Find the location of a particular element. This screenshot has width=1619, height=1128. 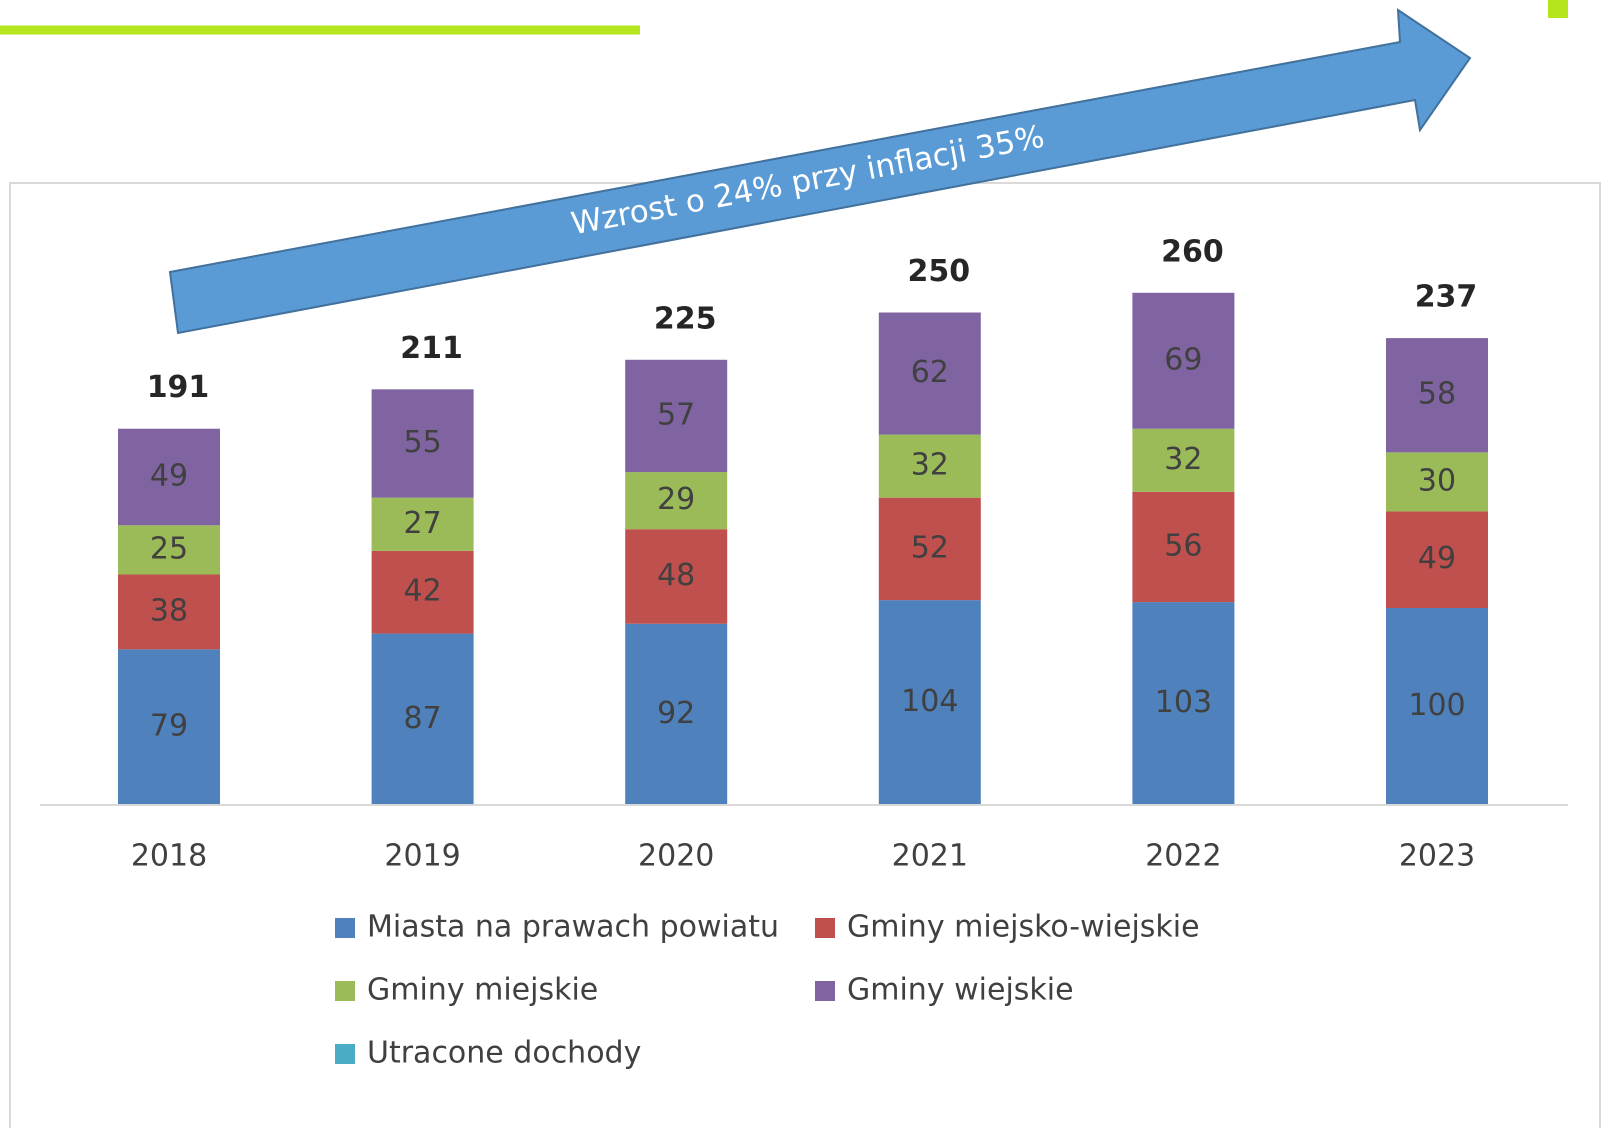

total-label: 260 is located at coordinates (1192, 251).